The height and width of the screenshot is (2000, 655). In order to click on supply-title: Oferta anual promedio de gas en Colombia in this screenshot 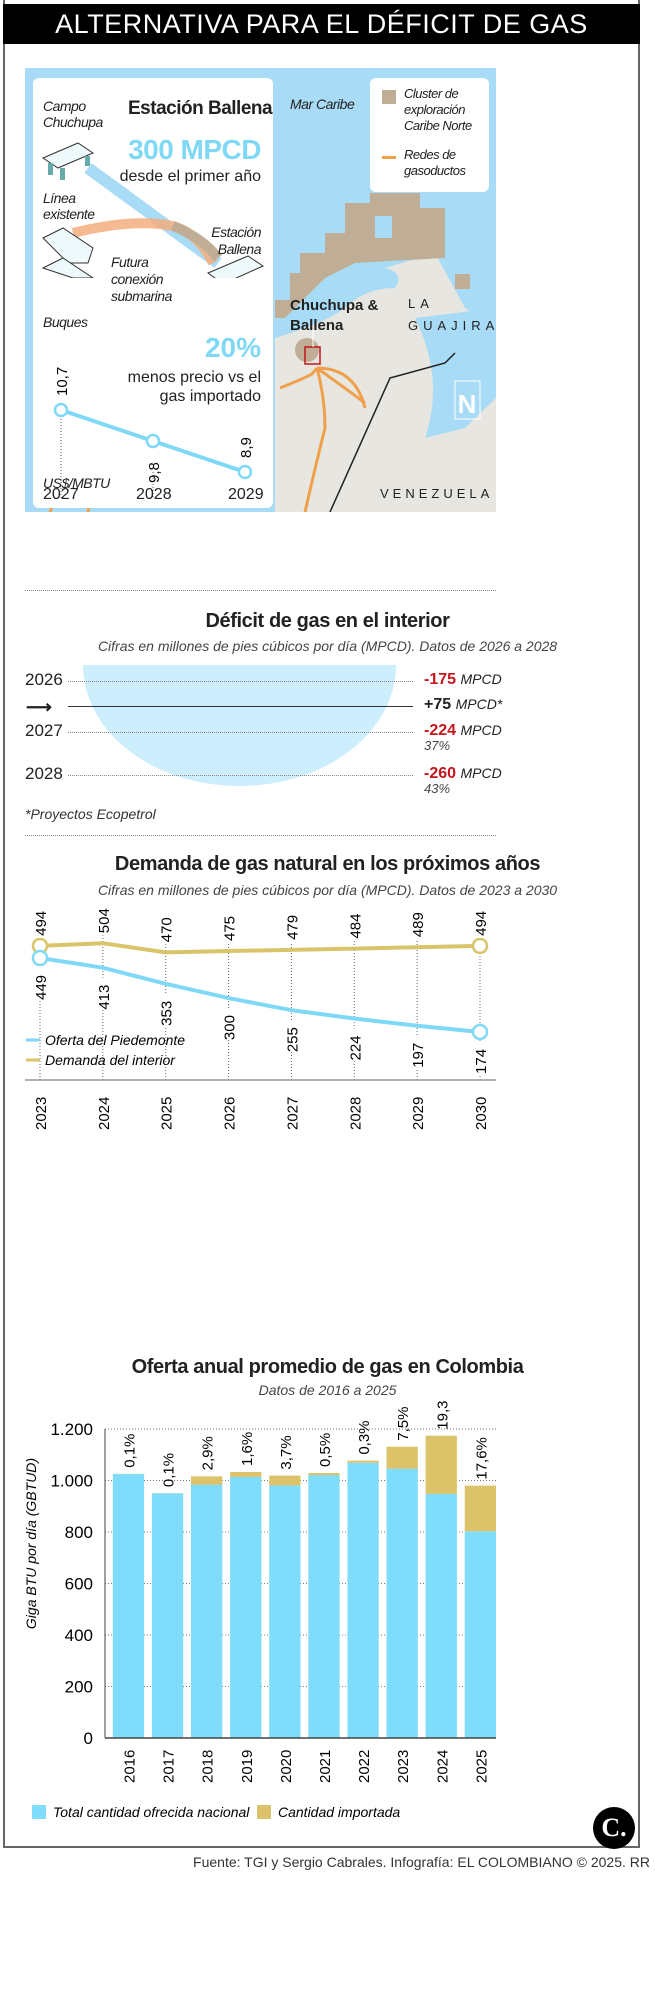, I will do `click(327, 1367)`.